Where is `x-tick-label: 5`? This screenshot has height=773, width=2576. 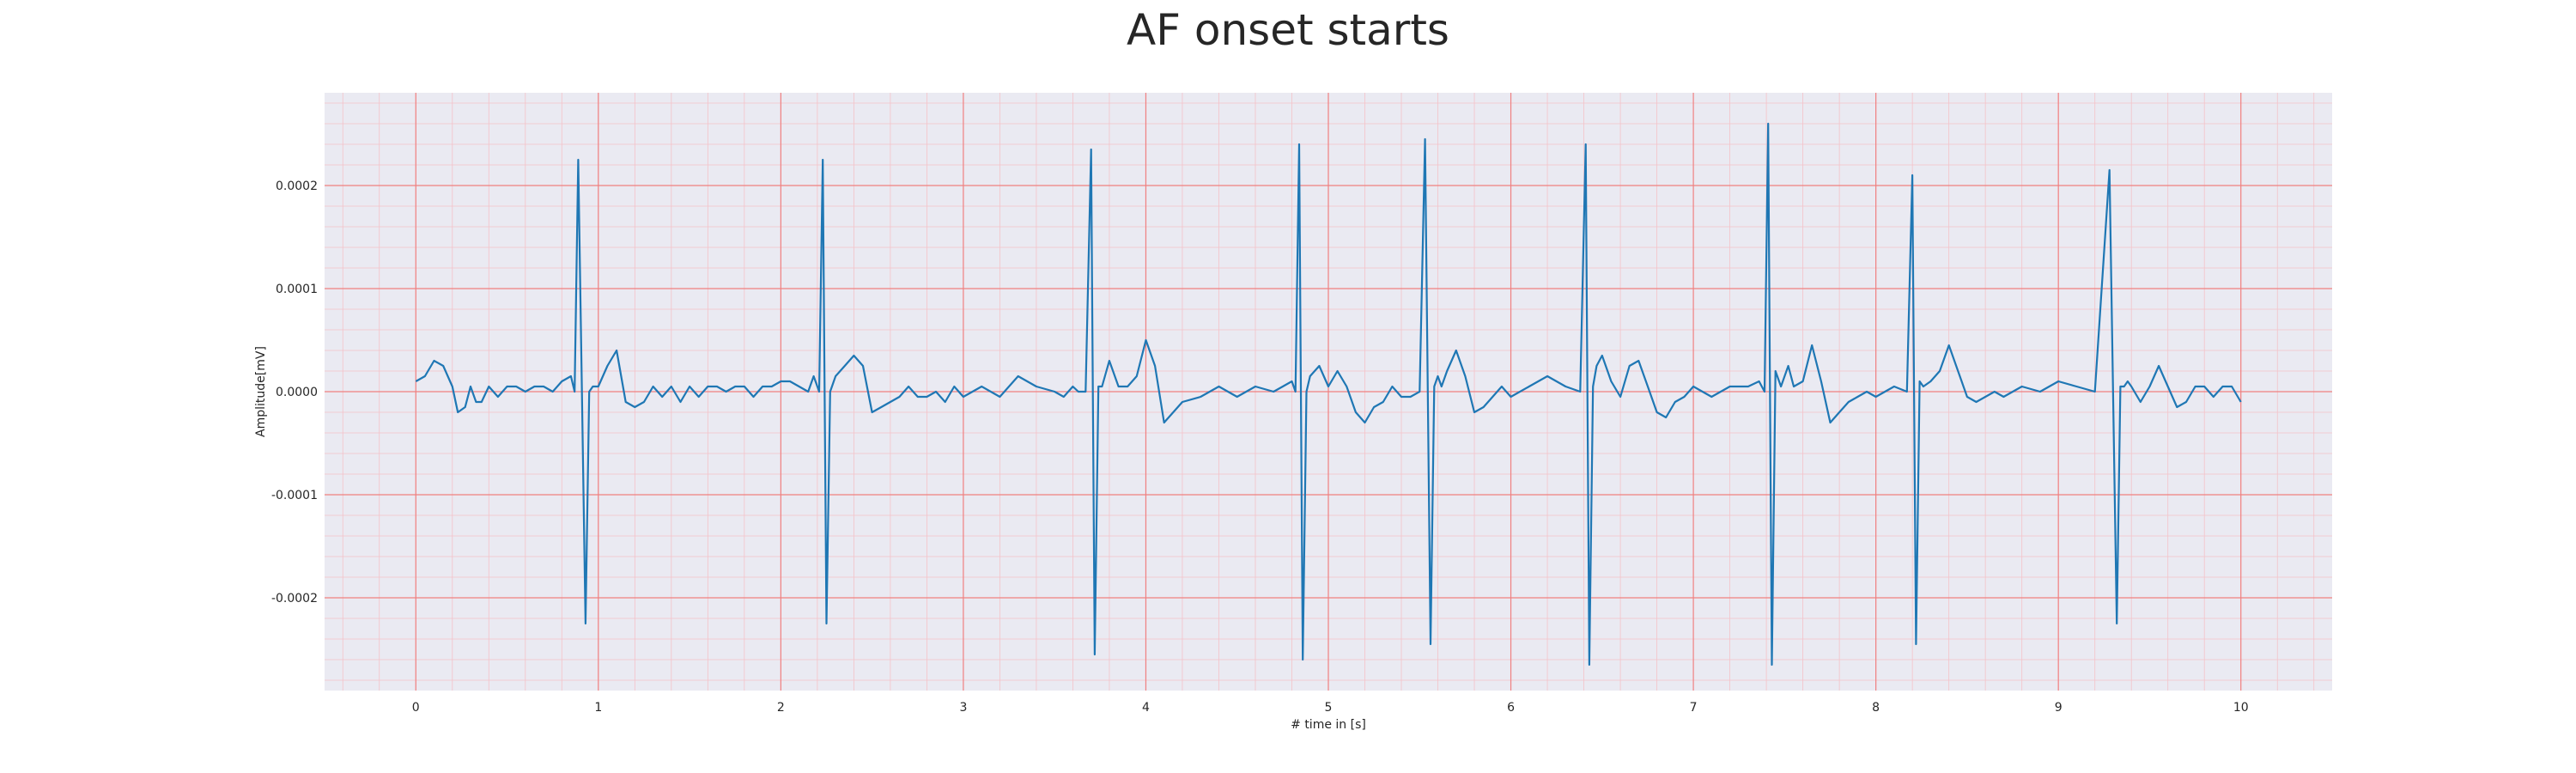 x-tick-label: 5 is located at coordinates (1329, 708).